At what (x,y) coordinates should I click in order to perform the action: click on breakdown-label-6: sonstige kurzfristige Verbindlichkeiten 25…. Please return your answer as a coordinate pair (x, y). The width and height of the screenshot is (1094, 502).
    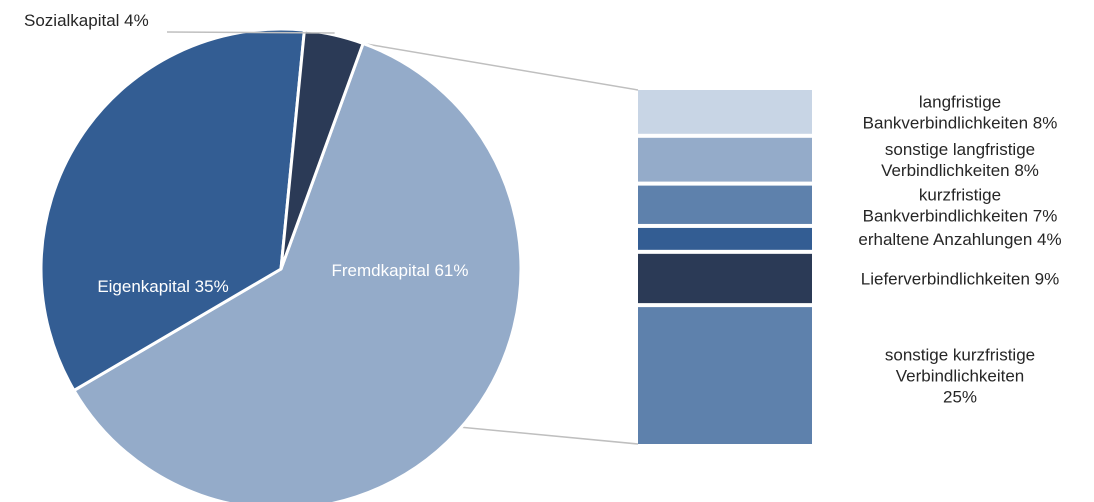
    Looking at the image, I should click on (960, 376).